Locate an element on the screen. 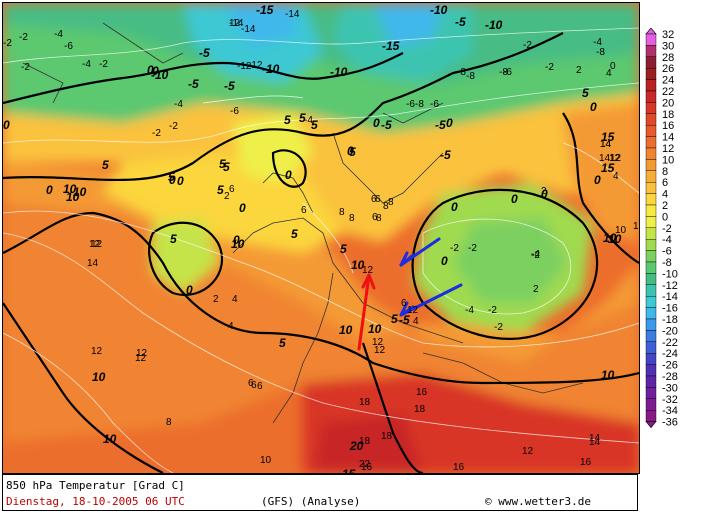  legend-label: -36 is located at coordinates (670, 423).